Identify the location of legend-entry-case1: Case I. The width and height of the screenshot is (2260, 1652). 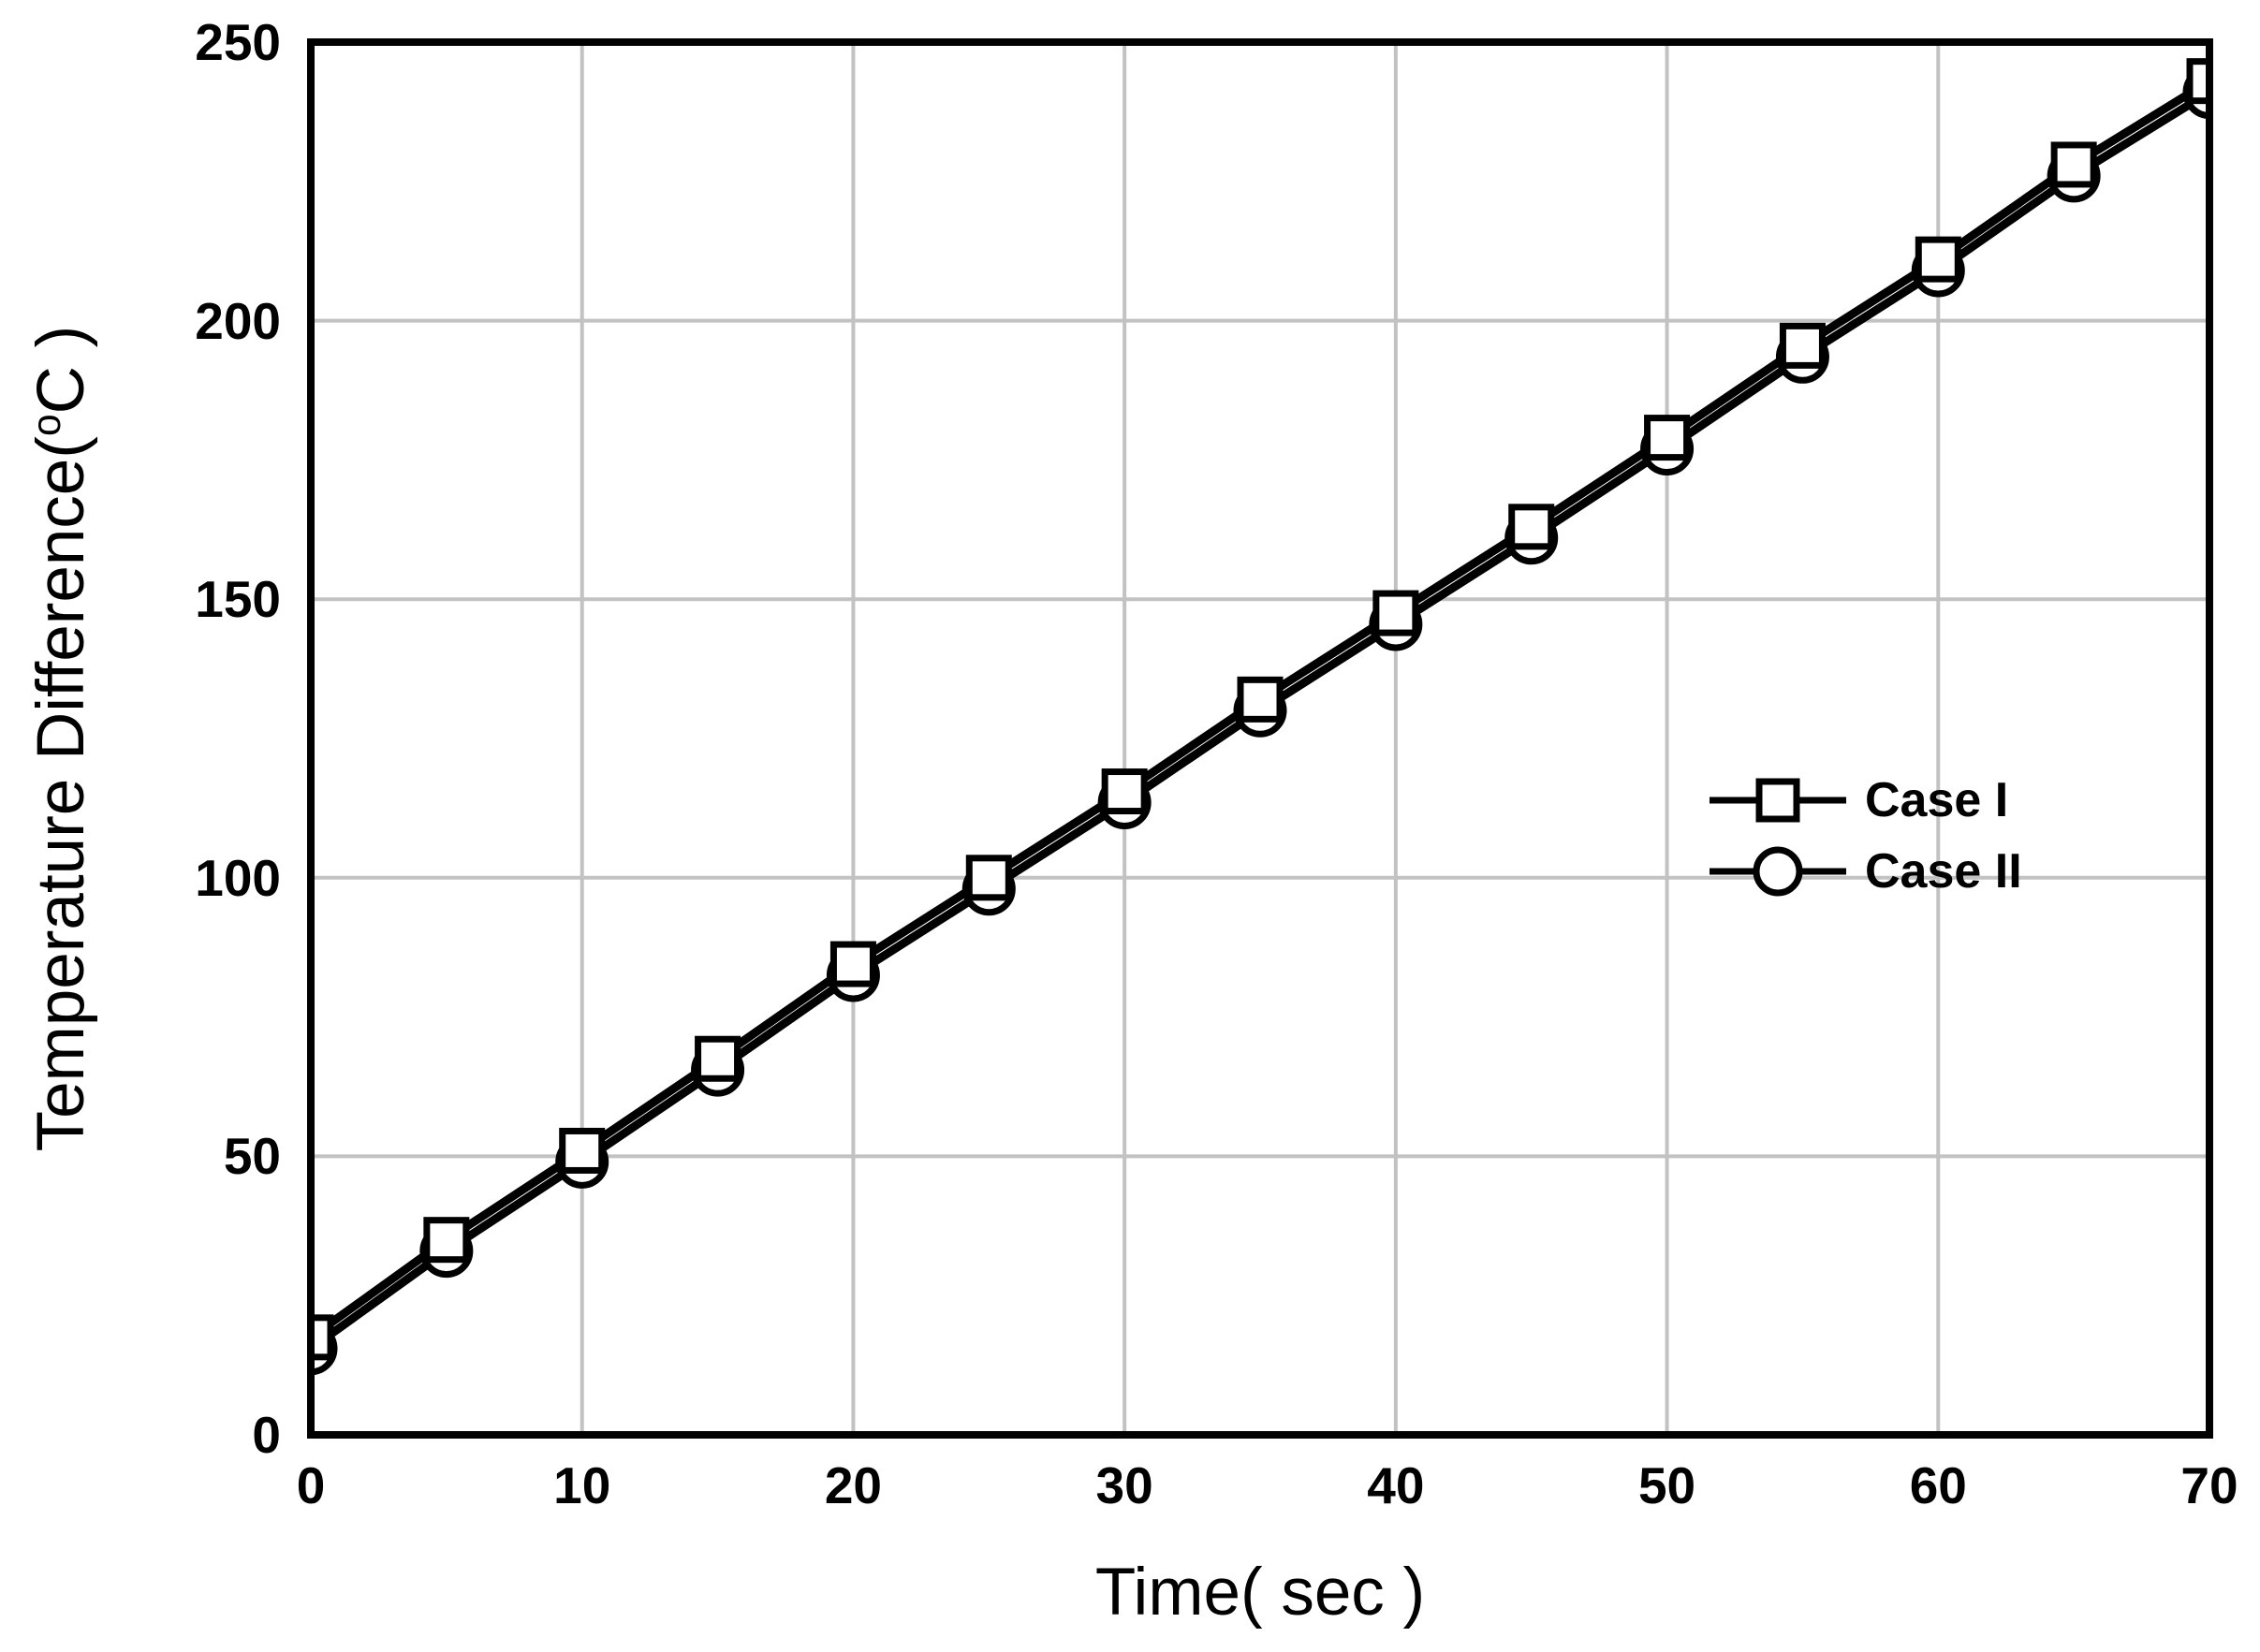
(1865, 800).